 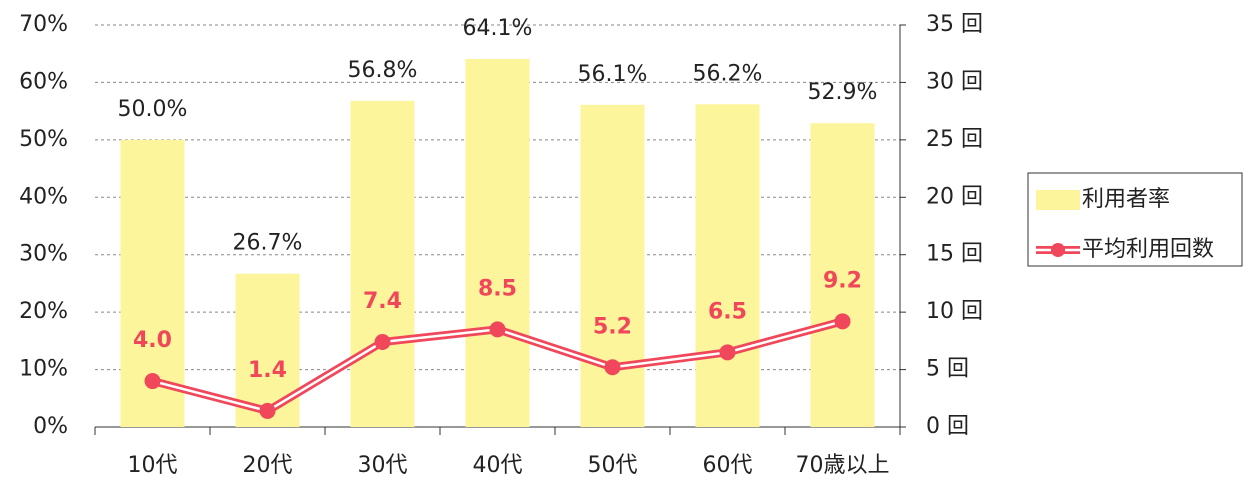 What do you see at coordinates (267, 370) in the screenshot?
I see `line-value-label: 1.4` at bounding box center [267, 370].